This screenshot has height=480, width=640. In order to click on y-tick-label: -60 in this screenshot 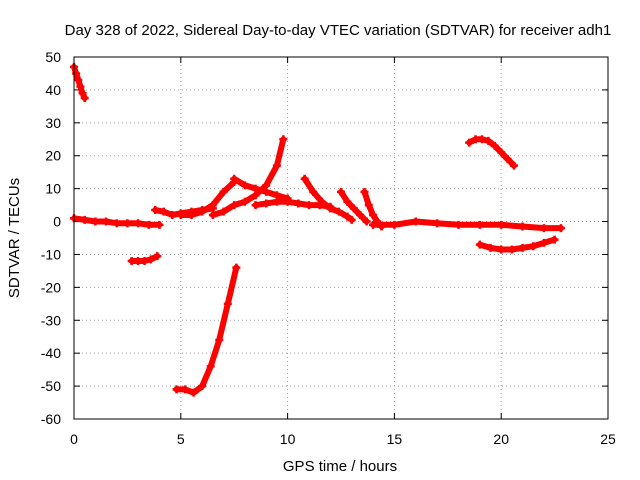, I will do `click(51, 419)`.